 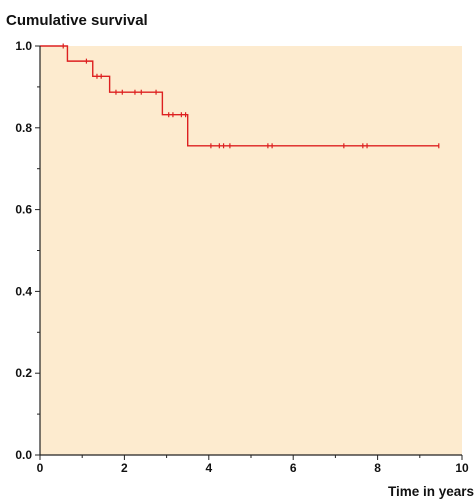 I want to click on y-tick-label: 0.2, so click(x=23, y=373).